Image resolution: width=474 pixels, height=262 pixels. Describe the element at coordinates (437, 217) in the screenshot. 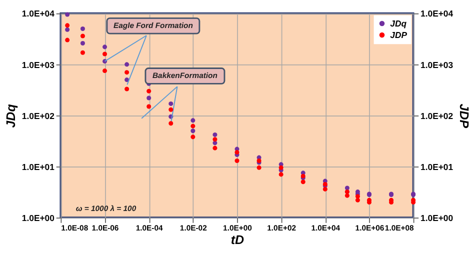

I see `y-tick-label: 1.0E+00` at that location.